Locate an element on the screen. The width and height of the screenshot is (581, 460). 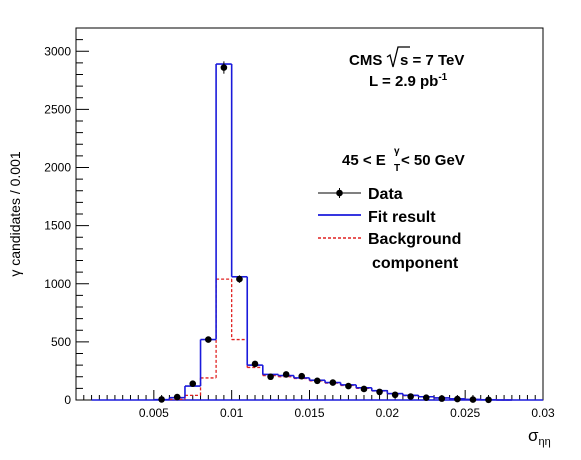
y-tick-label: 1500 is located at coordinates (57, 226).